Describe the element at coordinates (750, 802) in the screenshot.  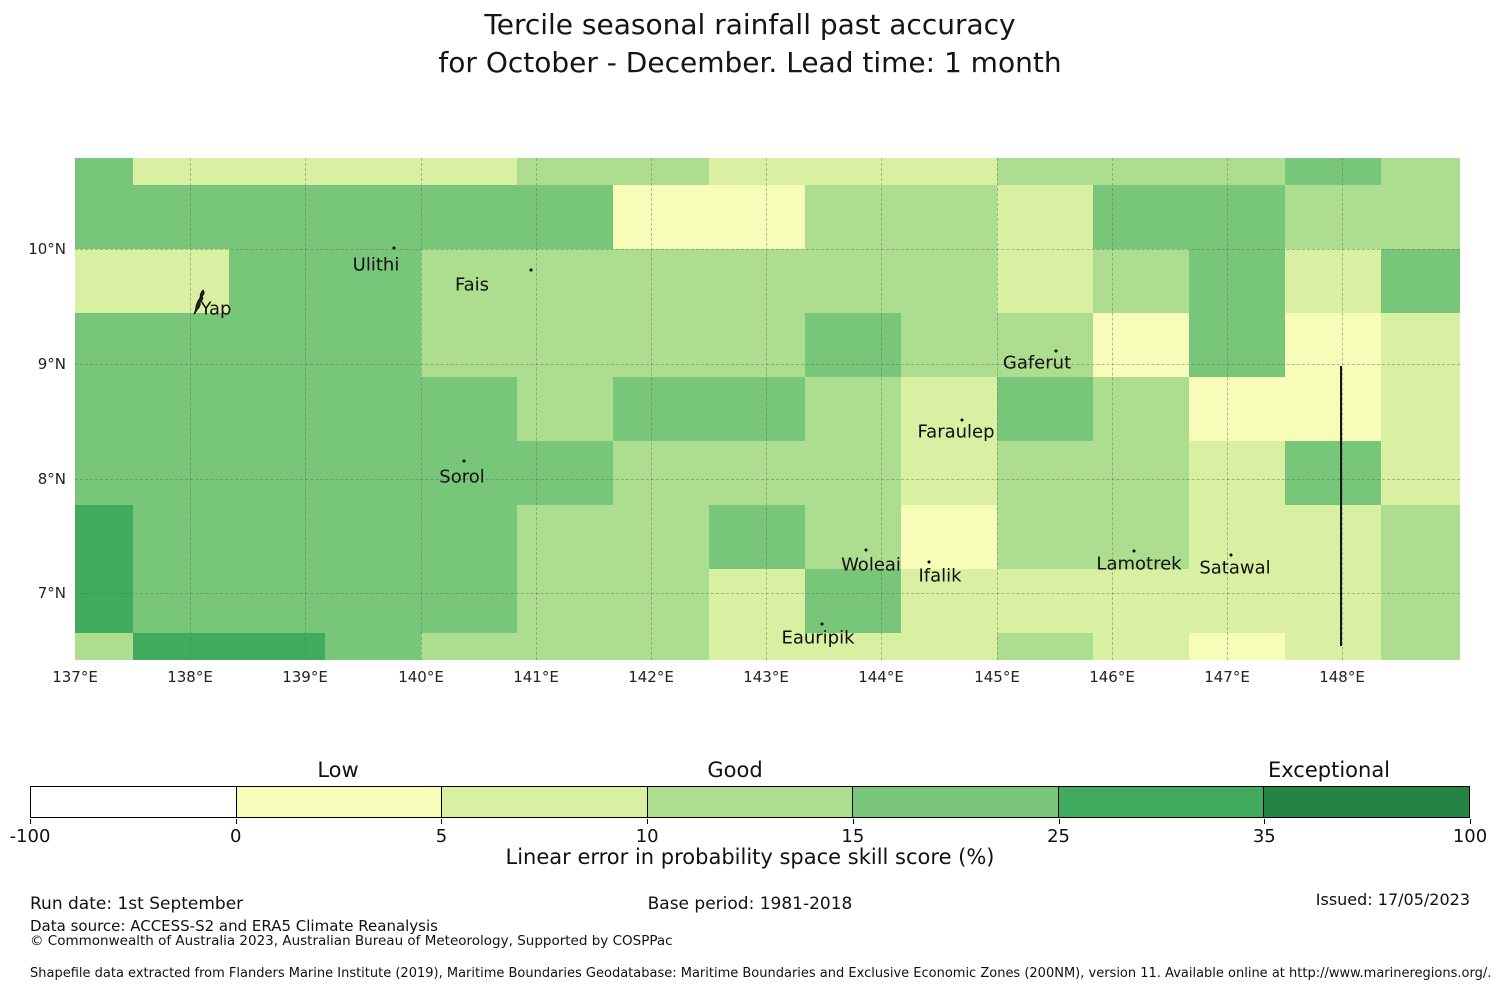
I see `colorbar` at that location.